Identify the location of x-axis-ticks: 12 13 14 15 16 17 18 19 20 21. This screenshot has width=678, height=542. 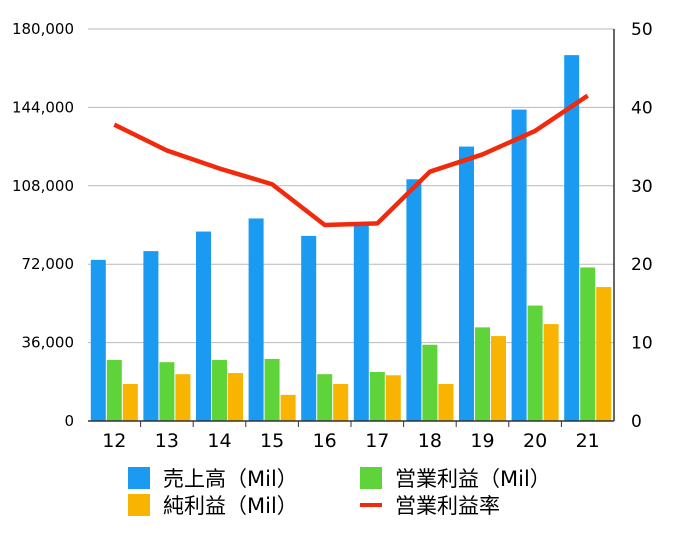
(351, 441).